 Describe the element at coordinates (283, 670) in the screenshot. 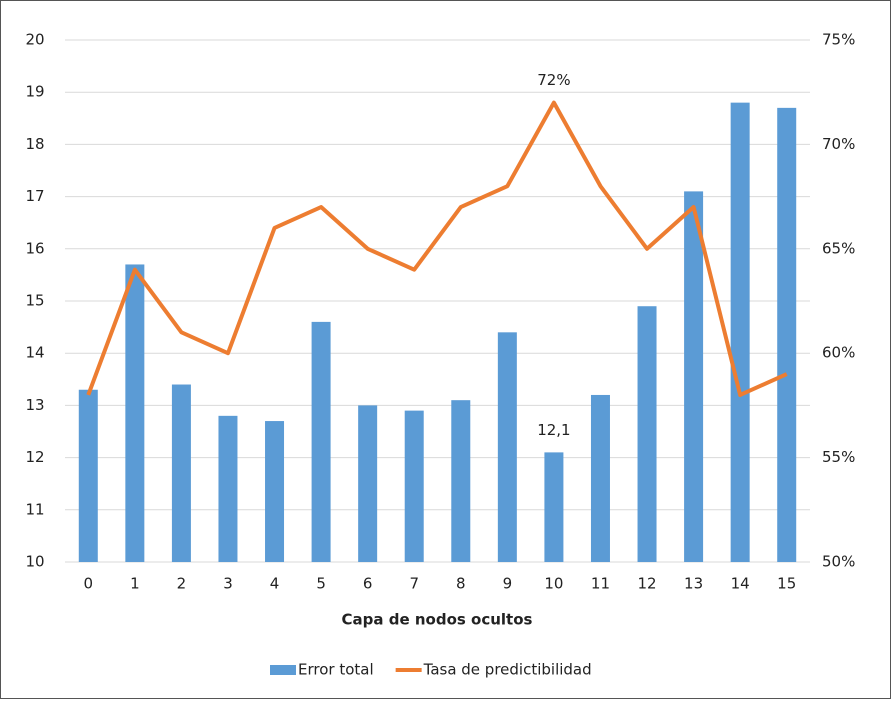

I see `legend-swatch` at that location.